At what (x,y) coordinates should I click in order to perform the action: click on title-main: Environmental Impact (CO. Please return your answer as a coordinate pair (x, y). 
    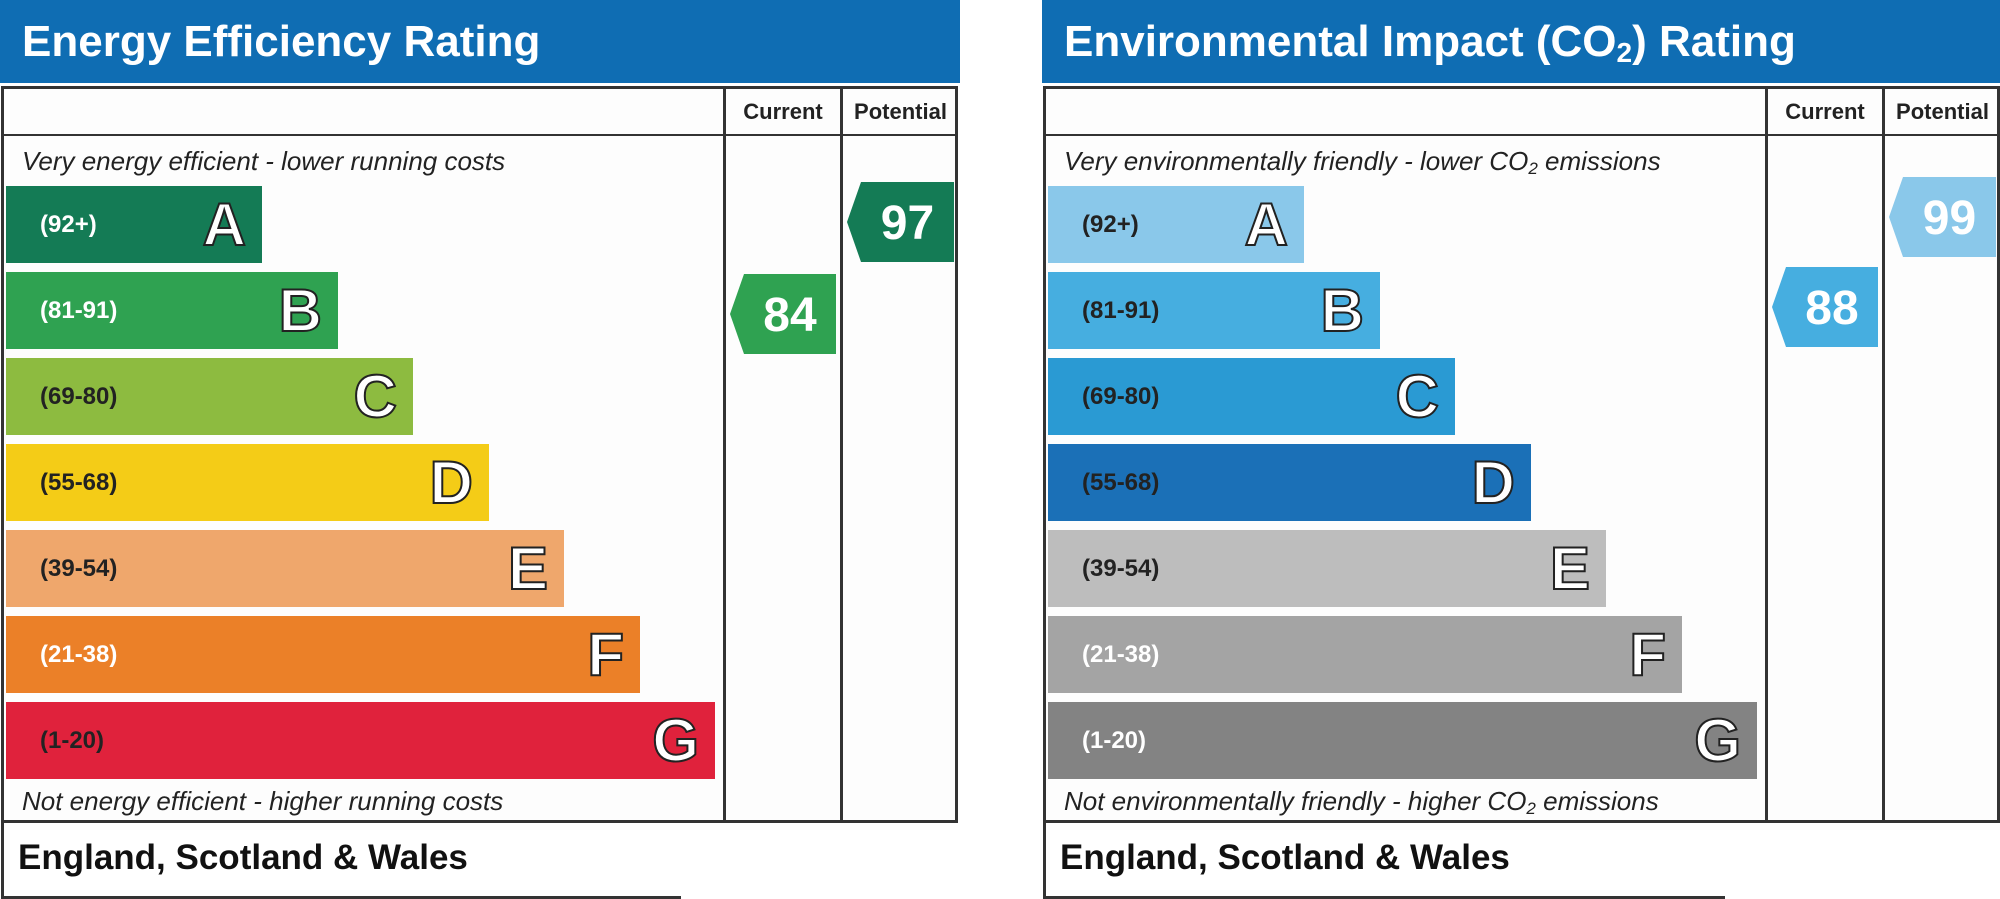
    Looking at the image, I should click on (1340, 41).